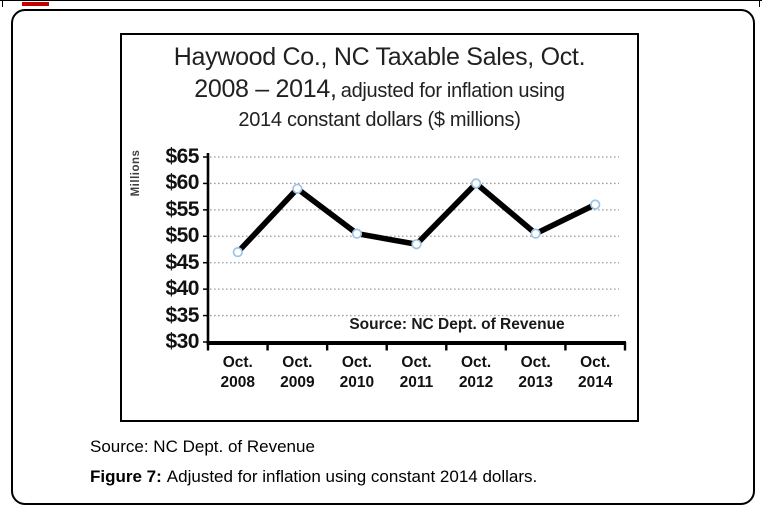 Image resolution: width=762 pixels, height=522 pixels. I want to click on inner-source-note: Source: NC Dept. of Revenue, so click(457, 324).